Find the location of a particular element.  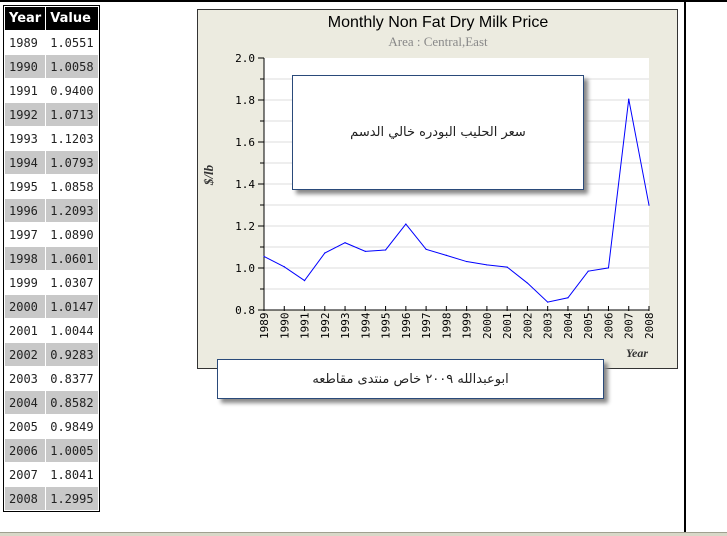

table-row: 2008 1.2995 is located at coordinates (51, 498).